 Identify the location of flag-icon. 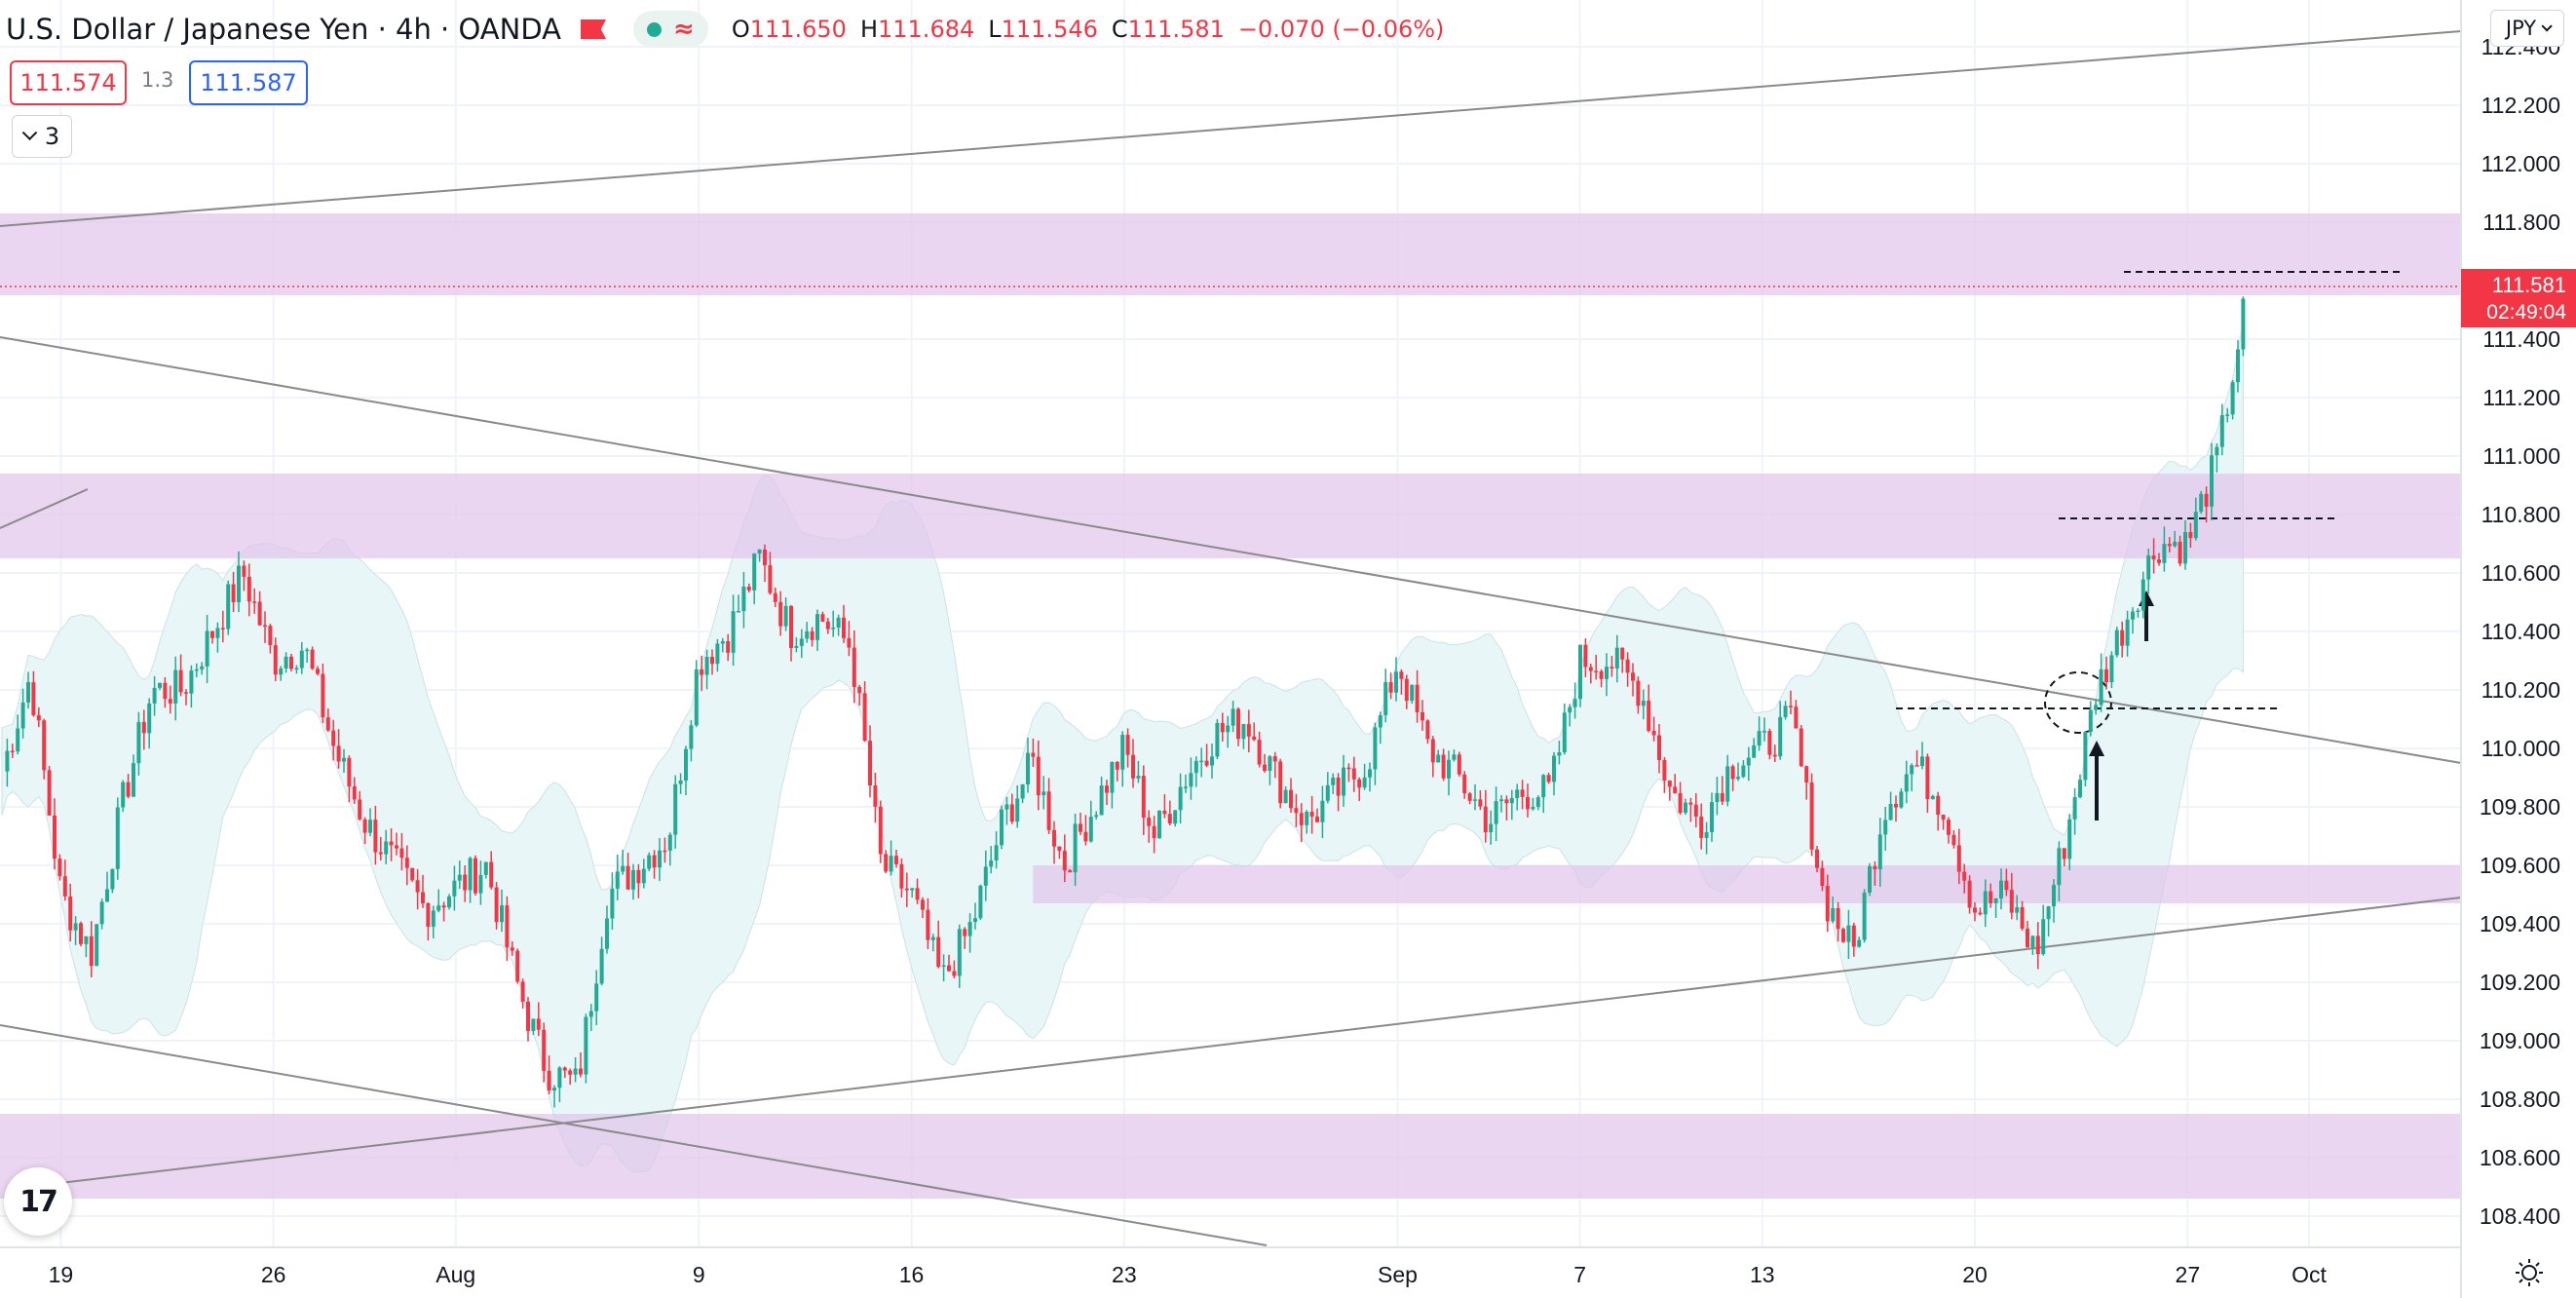
(594, 29).